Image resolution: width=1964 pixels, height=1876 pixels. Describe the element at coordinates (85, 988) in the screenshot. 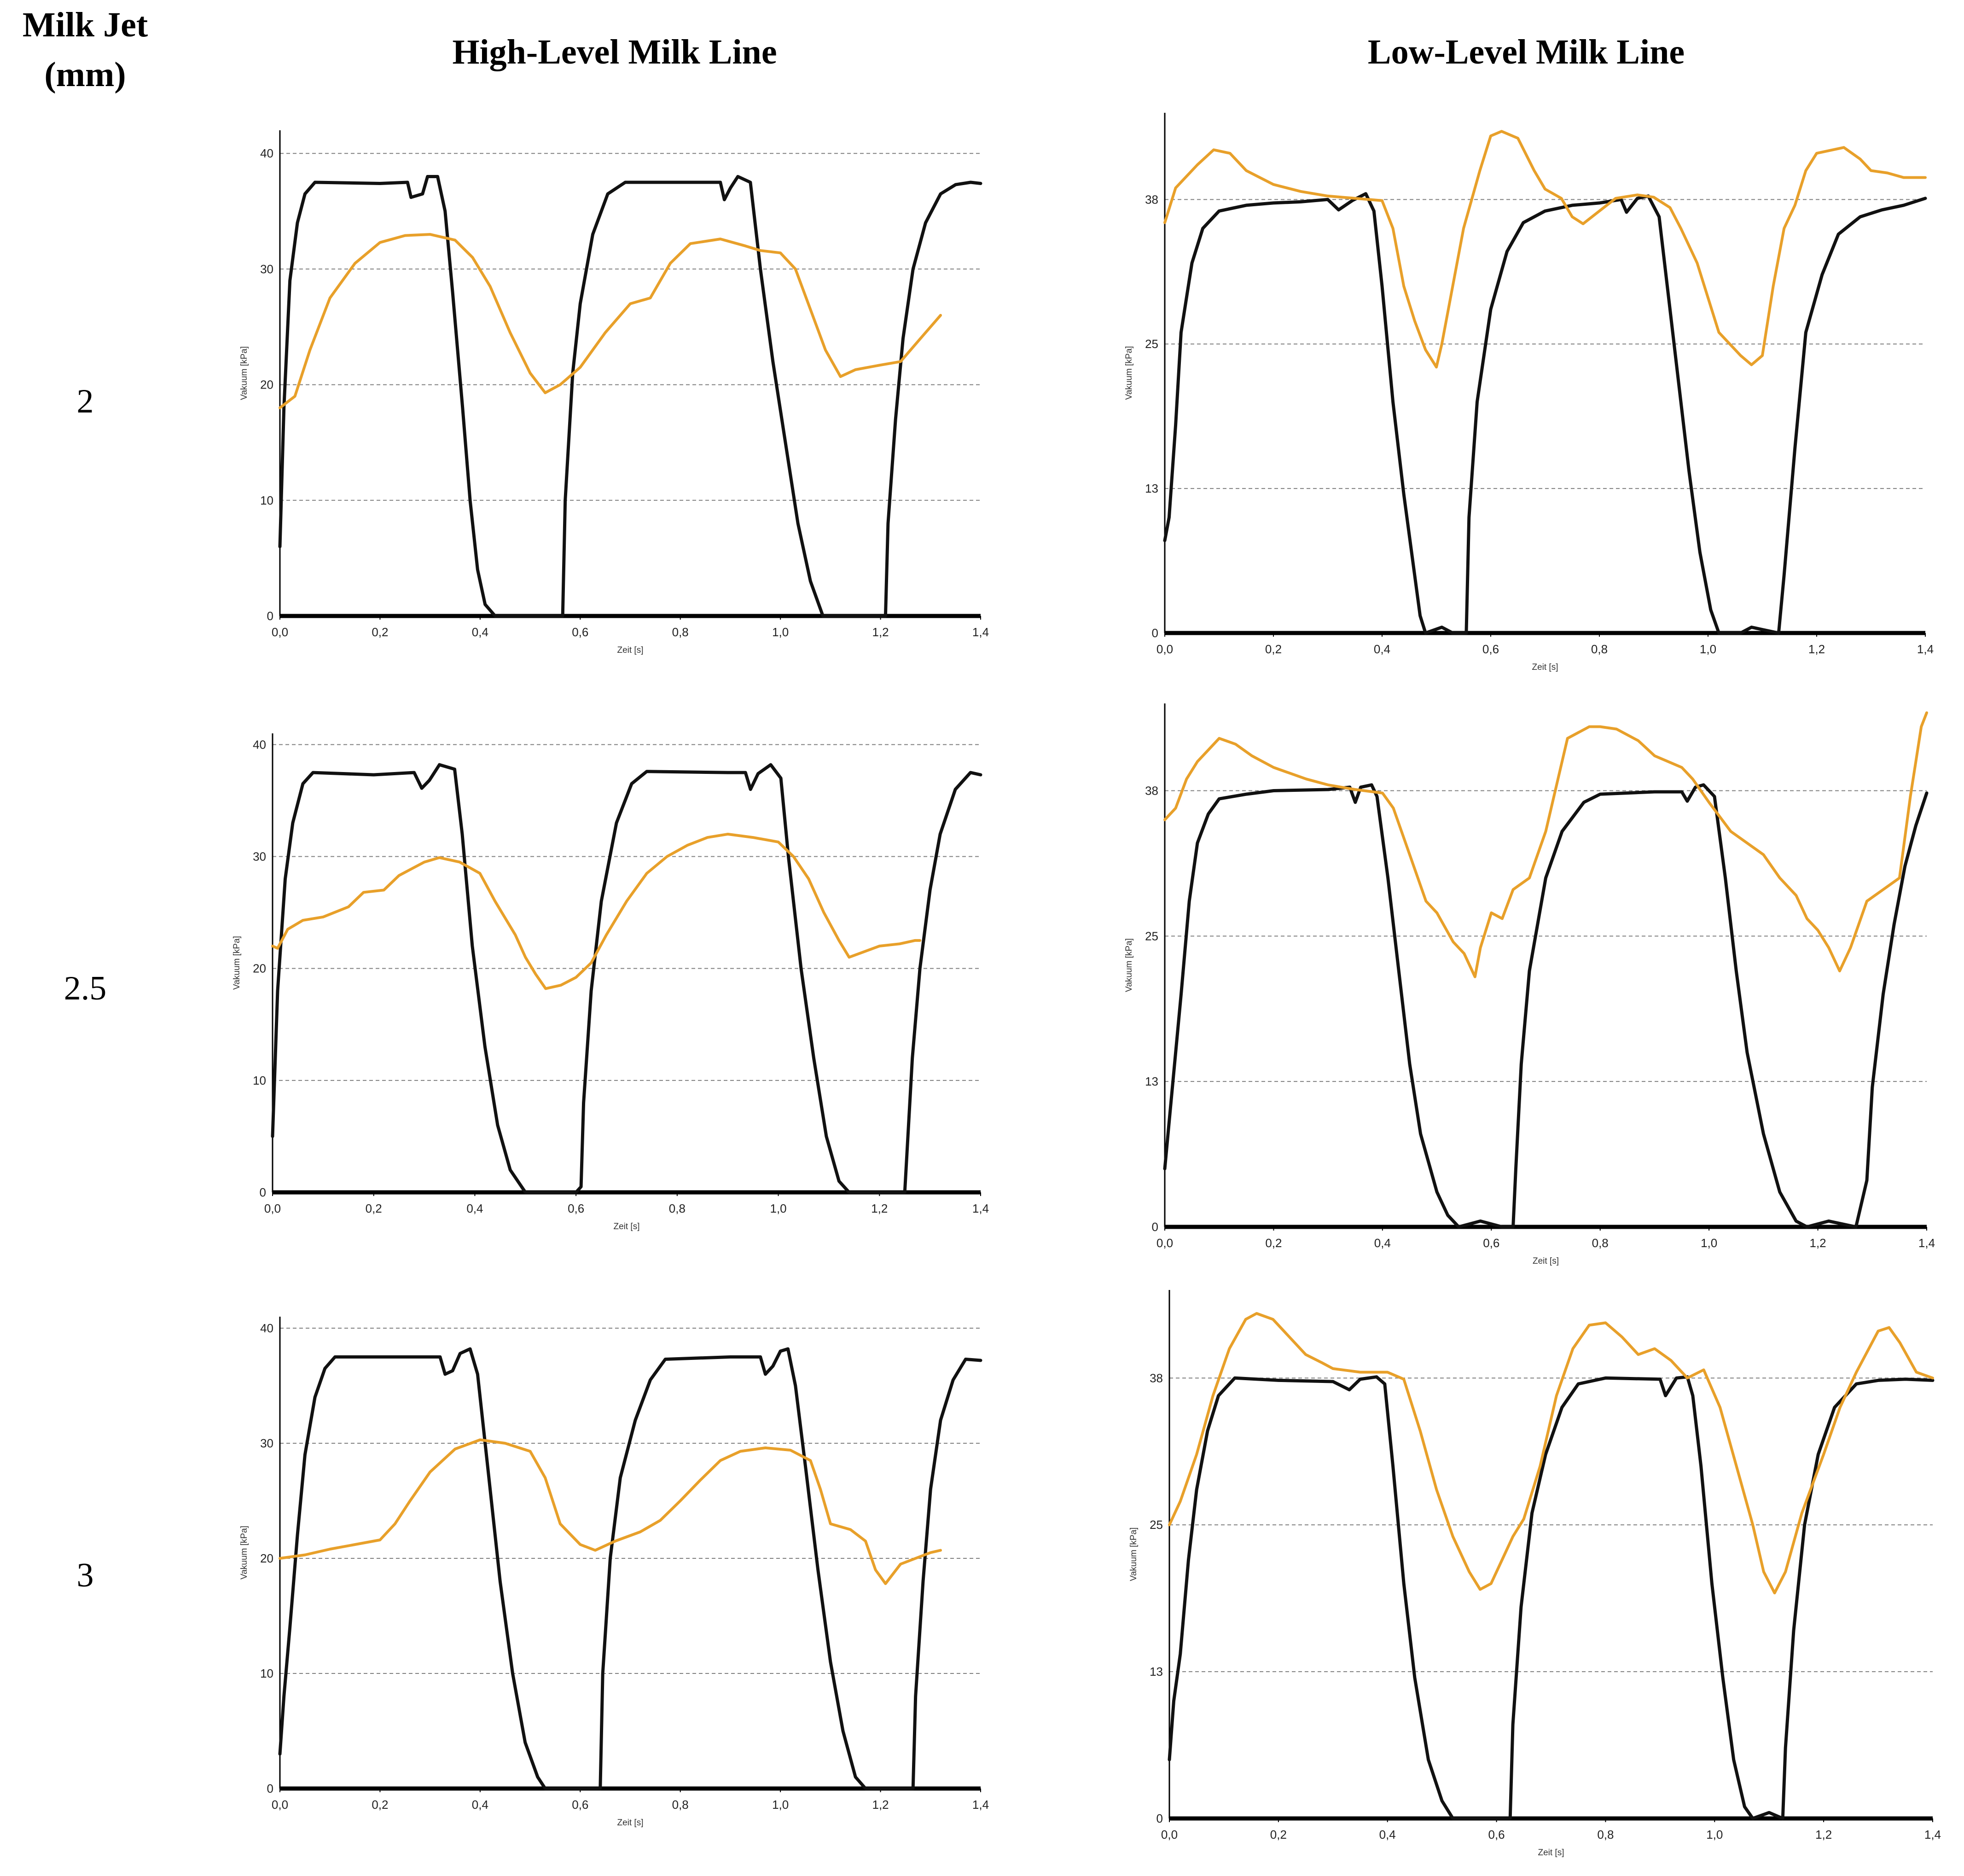

I see `row-label-2-5mm: 2.5` at that location.